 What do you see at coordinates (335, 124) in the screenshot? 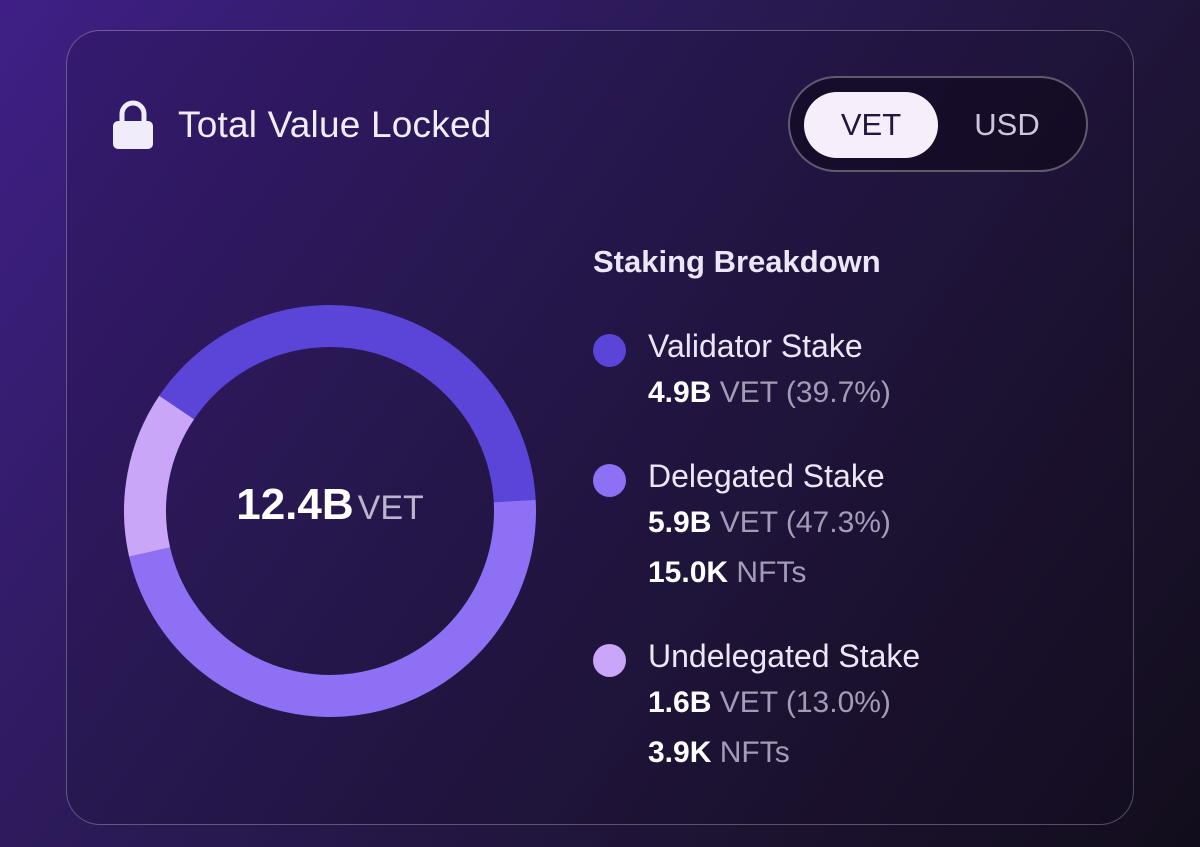
I see `page-title: Total Value Locked` at bounding box center [335, 124].